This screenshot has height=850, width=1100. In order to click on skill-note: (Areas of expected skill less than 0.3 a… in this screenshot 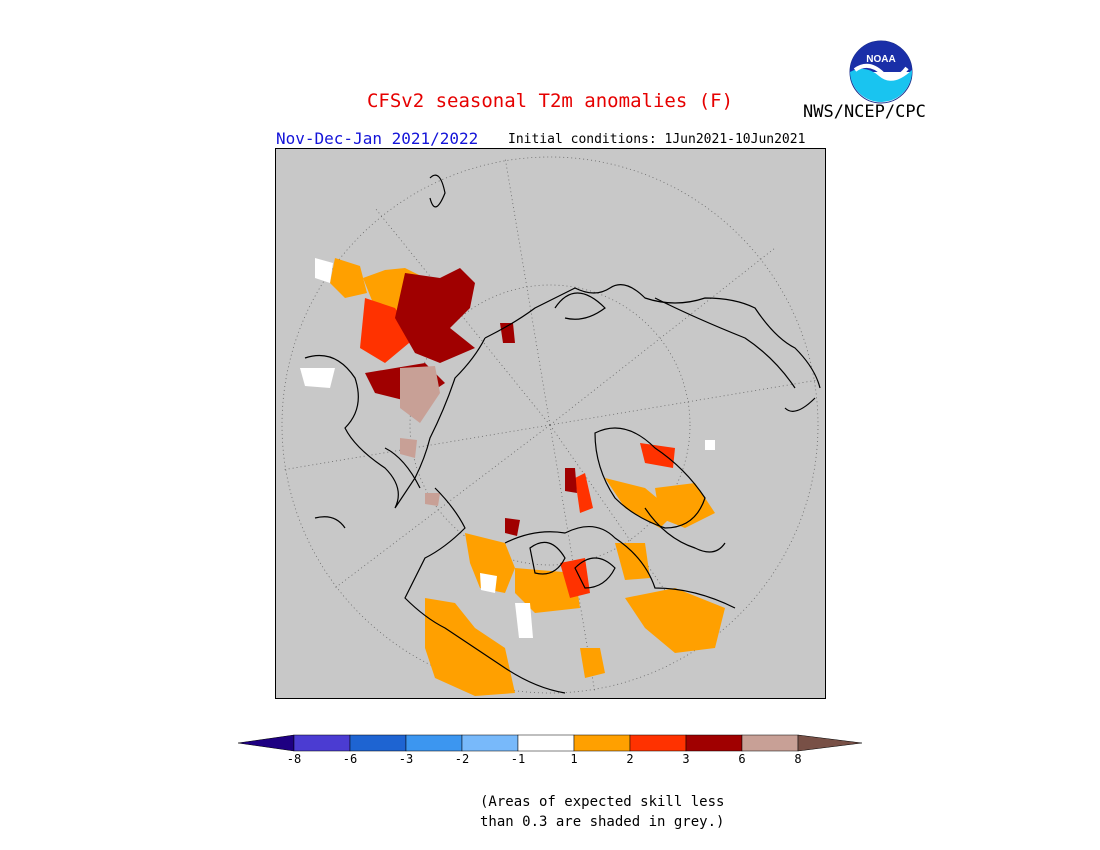, I will do `click(602, 812)`.